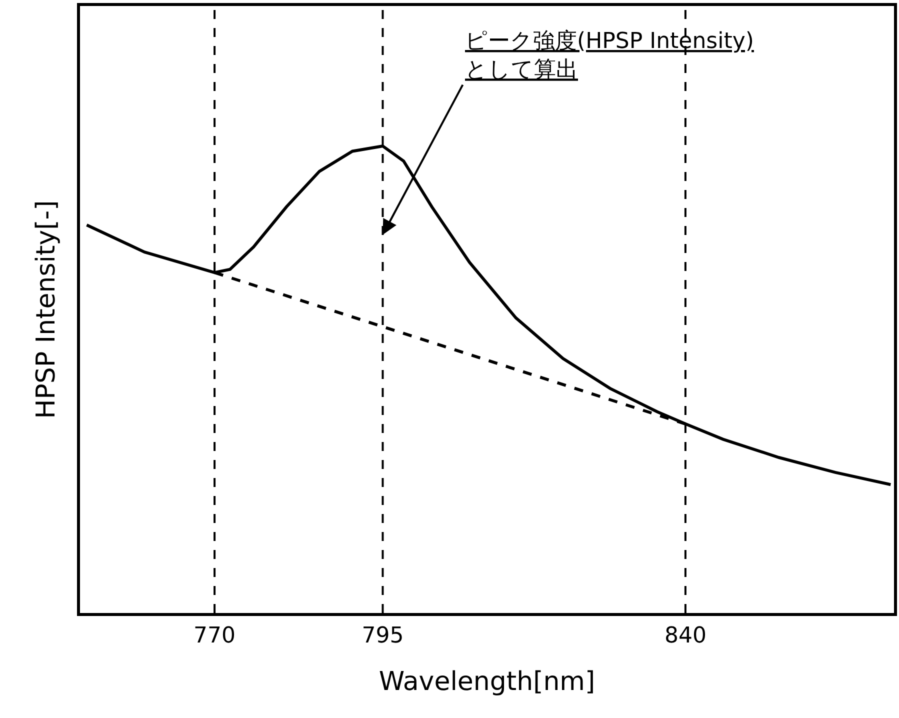 This screenshot has height=718, width=899. I want to click on x-tick-label: 770, so click(215, 635).